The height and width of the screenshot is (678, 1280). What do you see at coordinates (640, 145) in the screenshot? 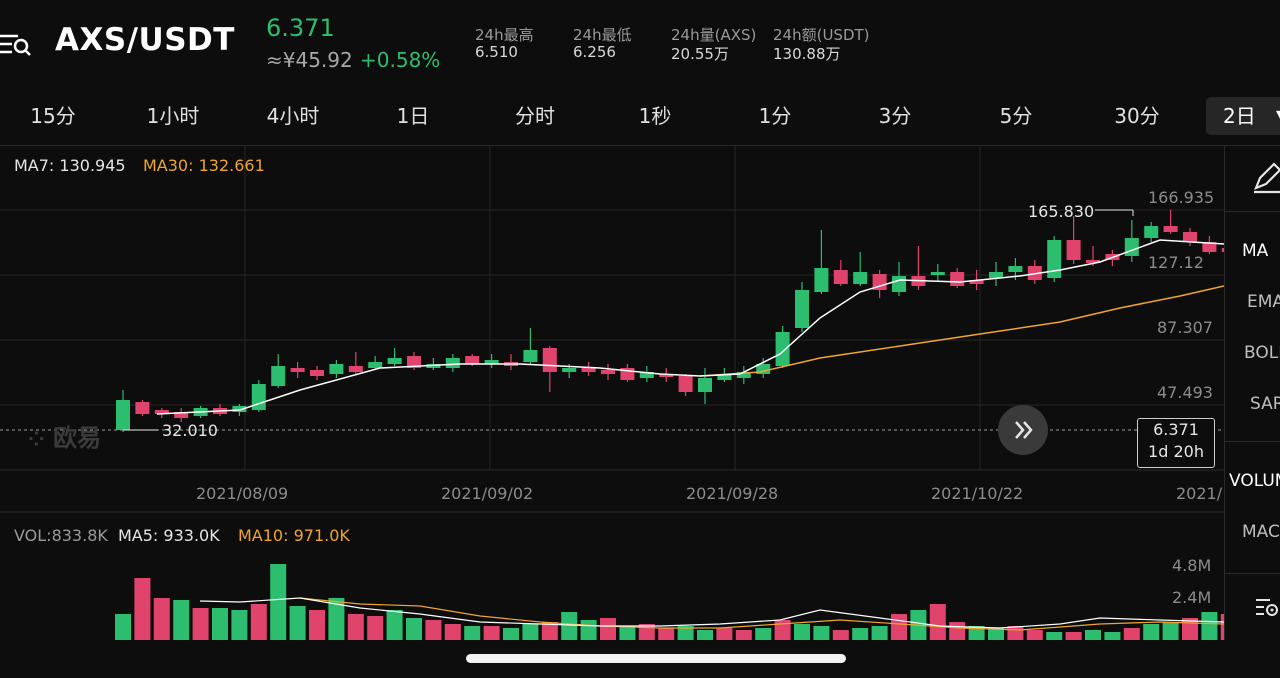
I see `divider` at bounding box center [640, 145].